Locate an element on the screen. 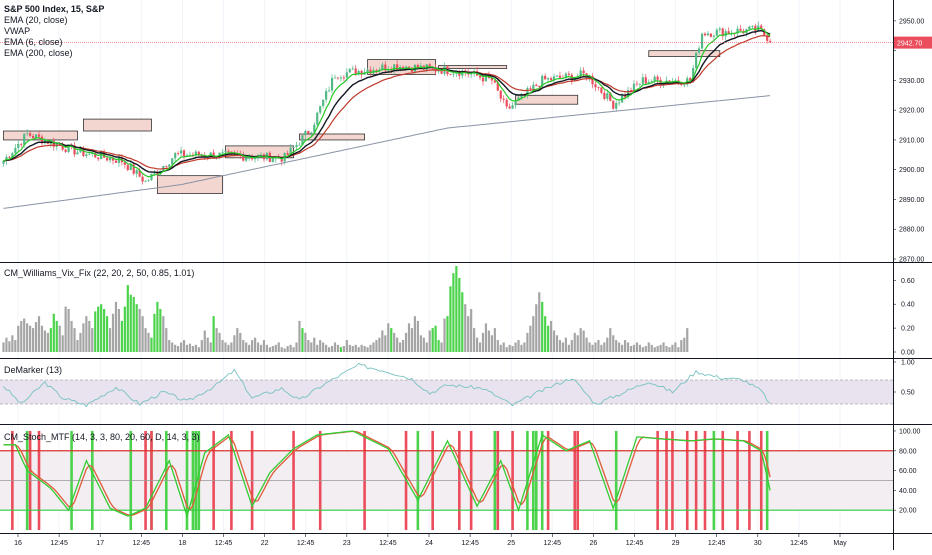 Image resolution: width=932 pixels, height=555 pixels. time-tick-label: 26 is located at coordinates (594, 543).